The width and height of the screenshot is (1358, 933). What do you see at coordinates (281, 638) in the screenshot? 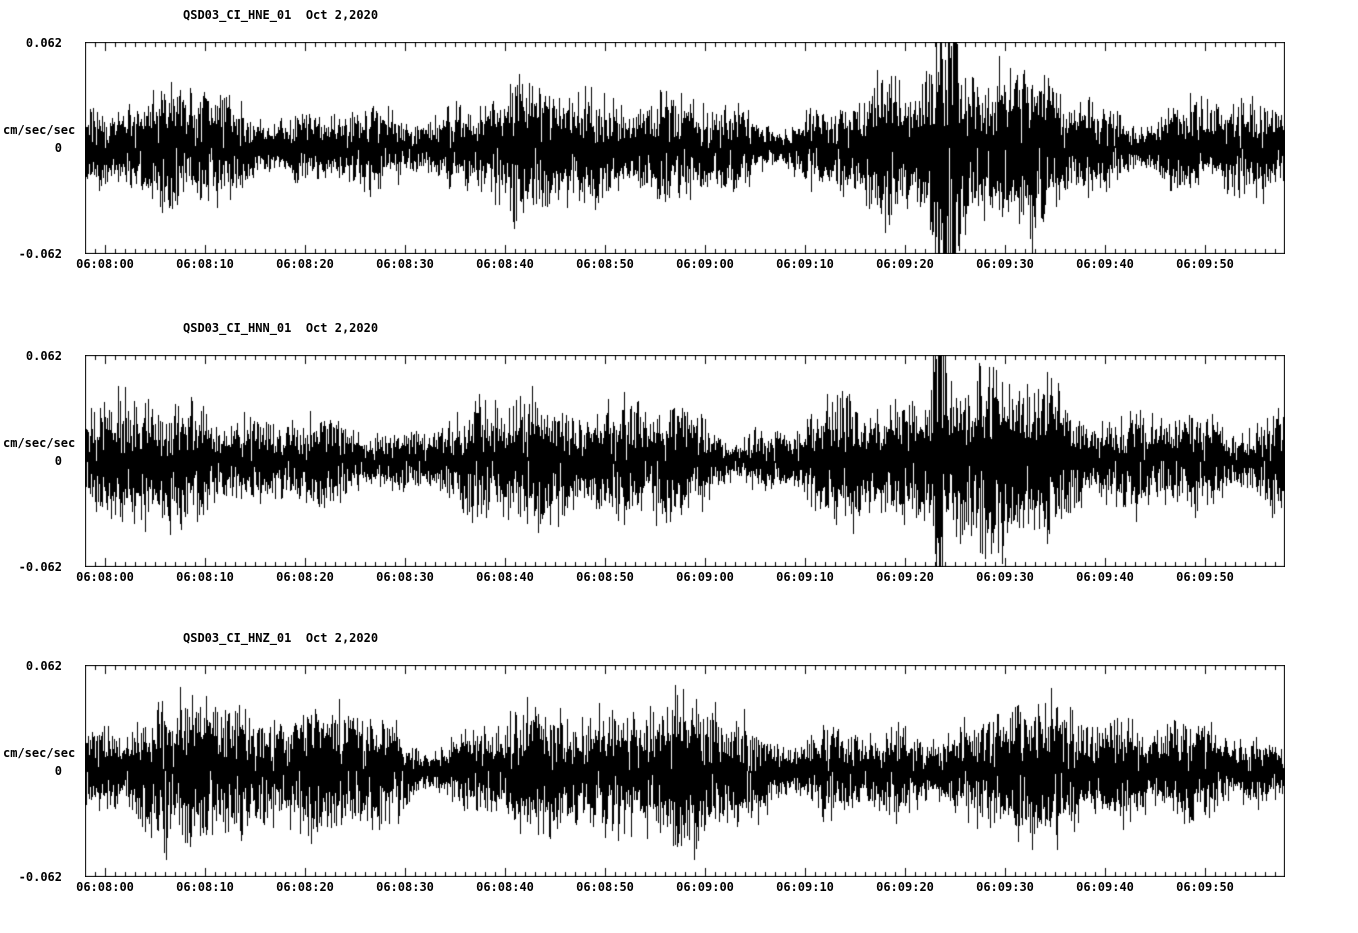
I see `plot-title-hnz: QSD03_CI_HNZ_01 Oct 2,2020` at bounding box center [281, 638].